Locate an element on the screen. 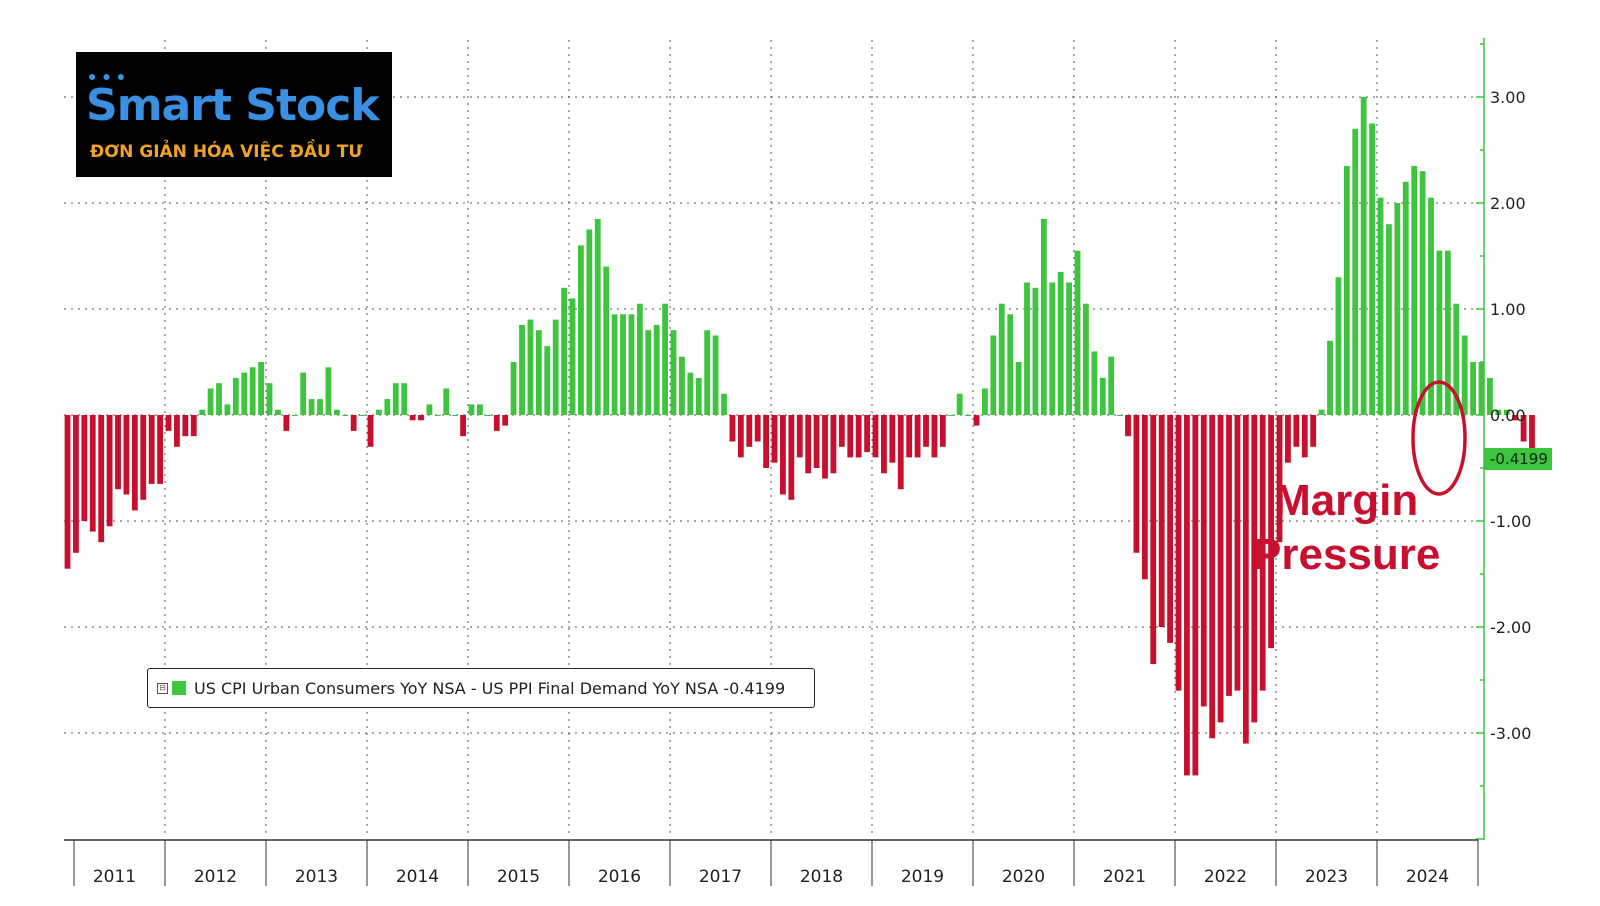  logo-mascot-icon: ● ● ● is located at coordinates (107, 76).